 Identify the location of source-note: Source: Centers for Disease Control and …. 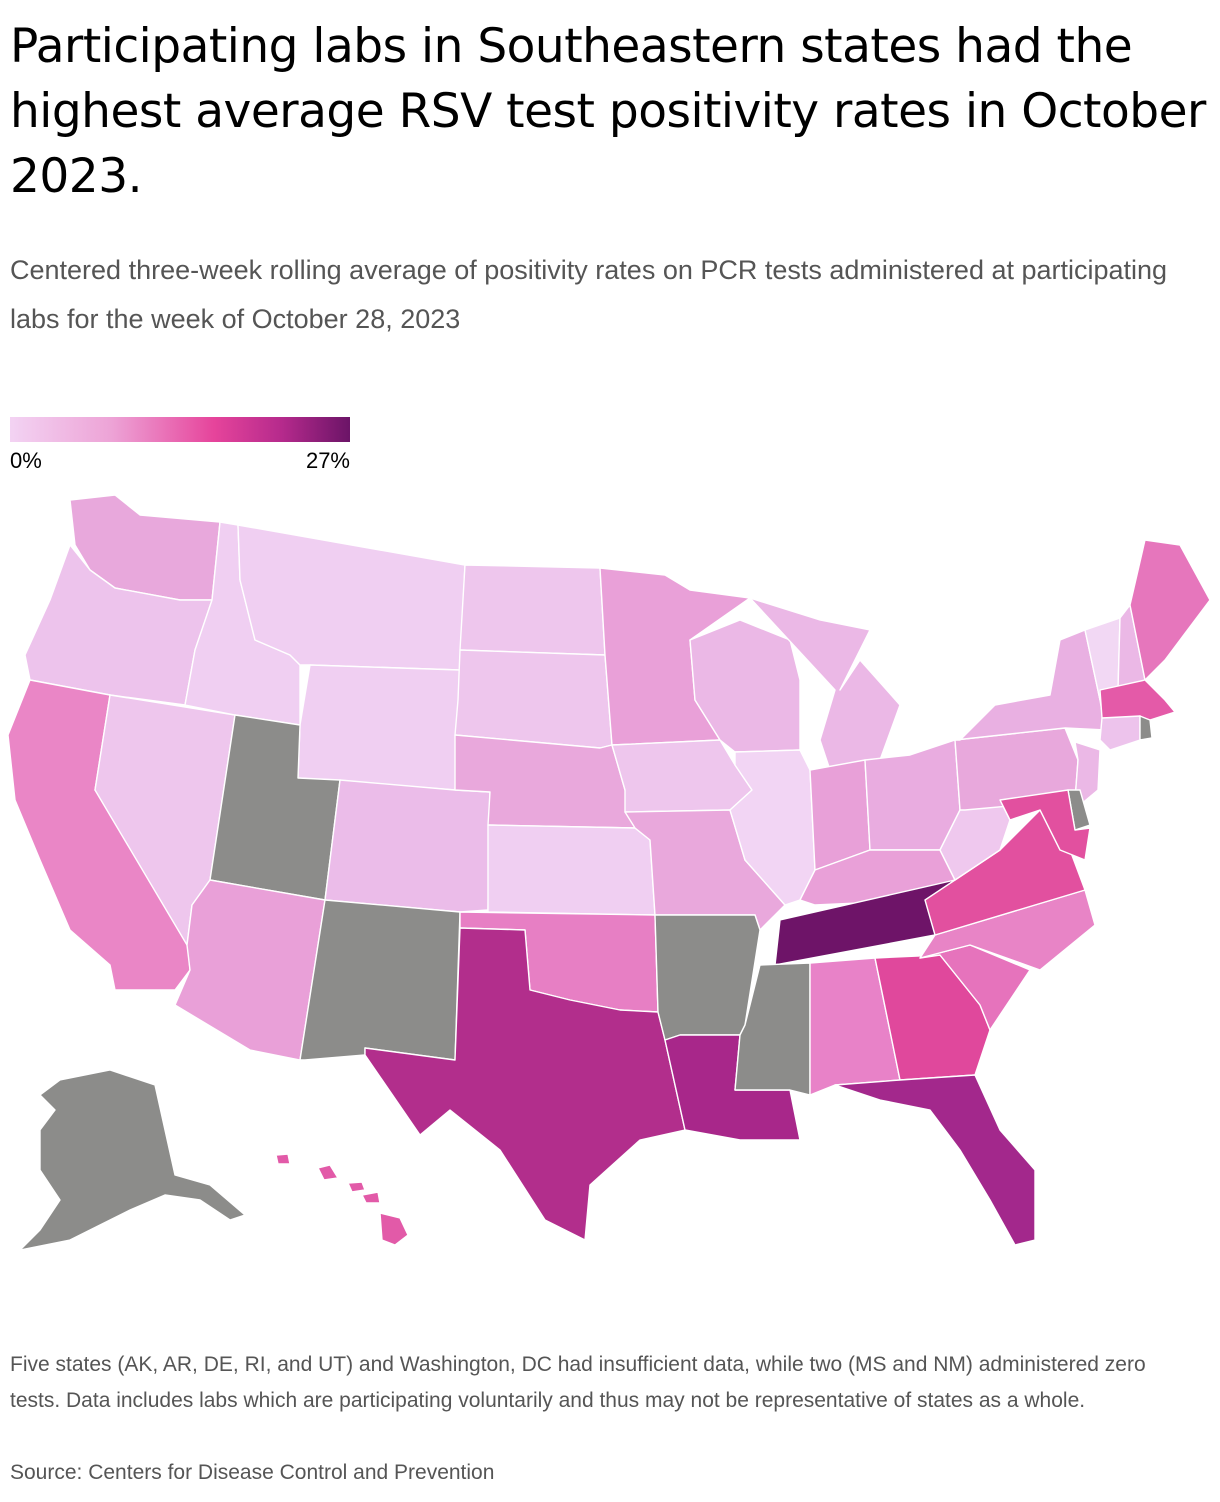
(252, 1472).